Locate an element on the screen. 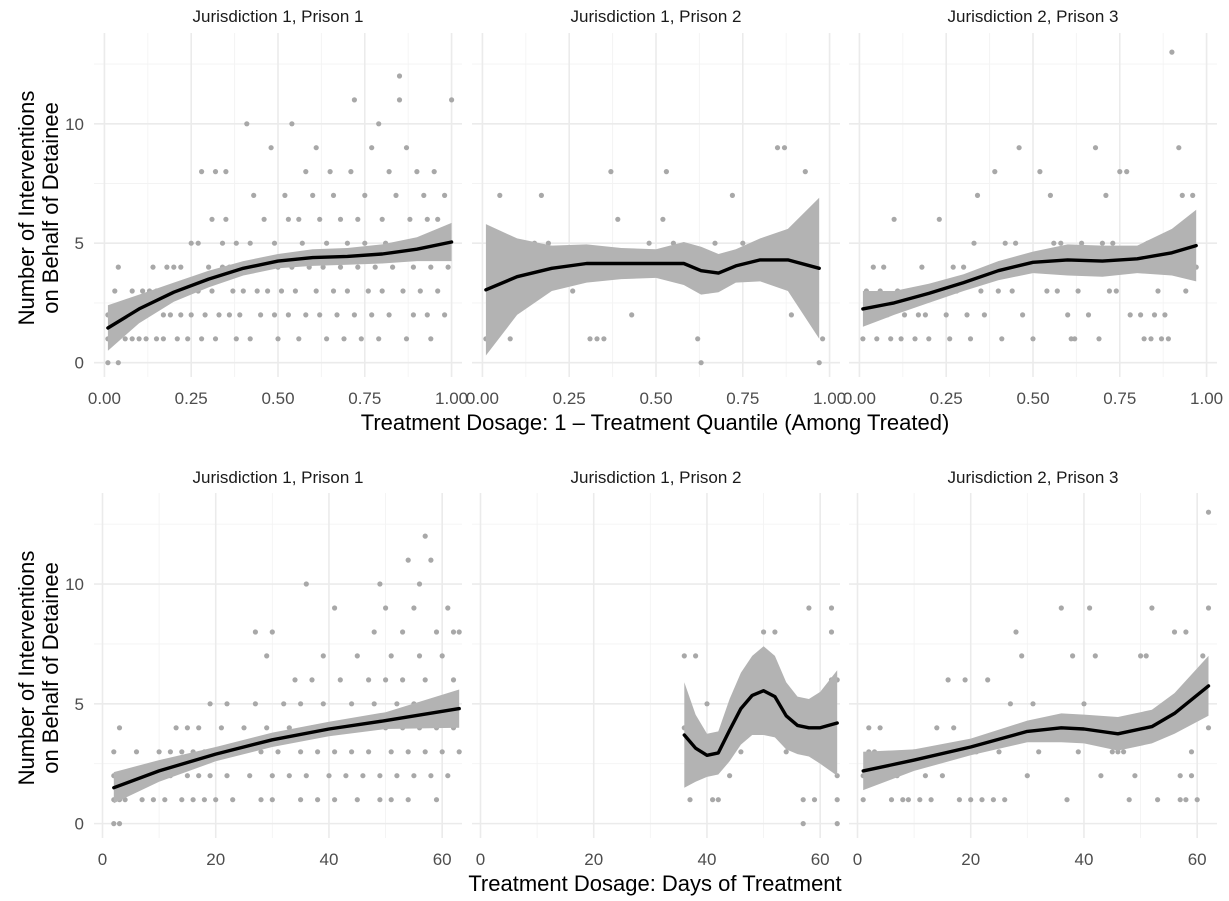 This screenshot has width=1229, height=901. panel-title: Jurisdiction 1, Prison 1 is located at coordinates (277, 16).